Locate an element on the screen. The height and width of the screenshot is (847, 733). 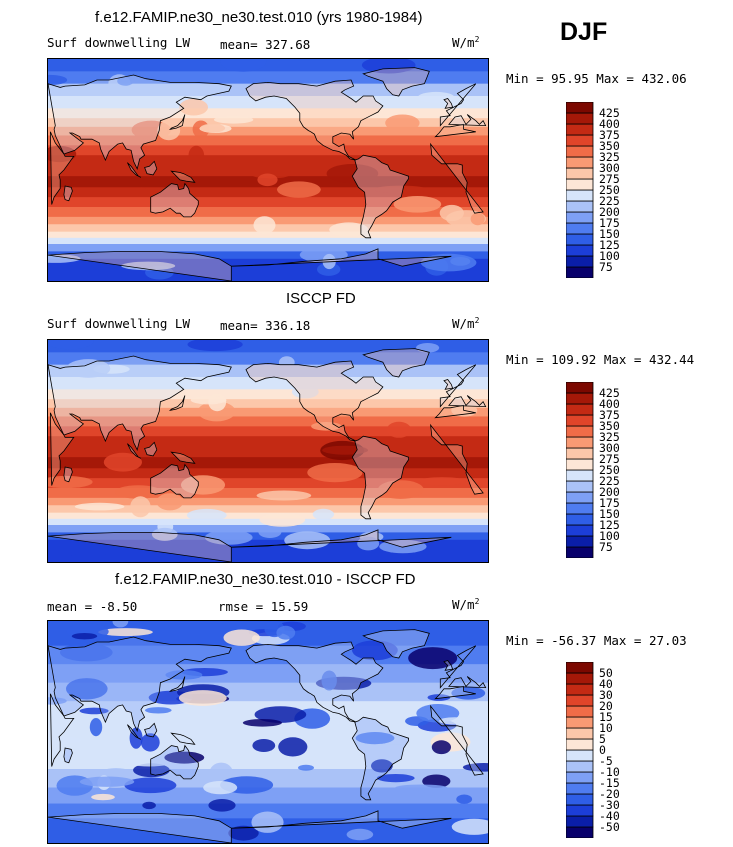
panel2-colorbar-tick-label: 200 is located at coordinates (609, 492).